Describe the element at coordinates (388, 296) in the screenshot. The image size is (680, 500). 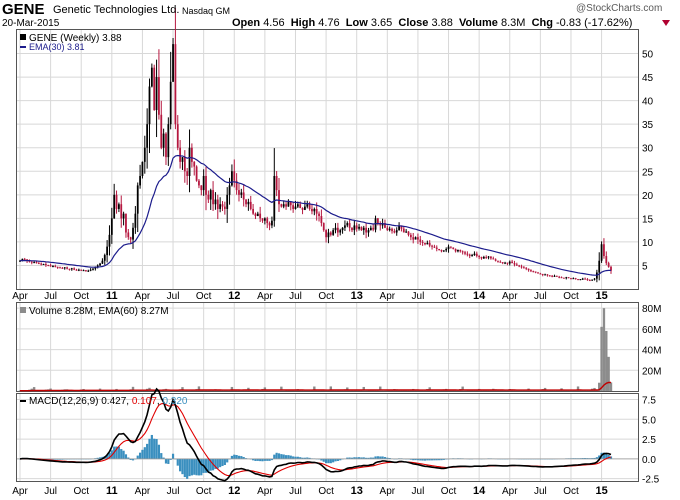
I see `x-tick-label-top: Apr` at that location.